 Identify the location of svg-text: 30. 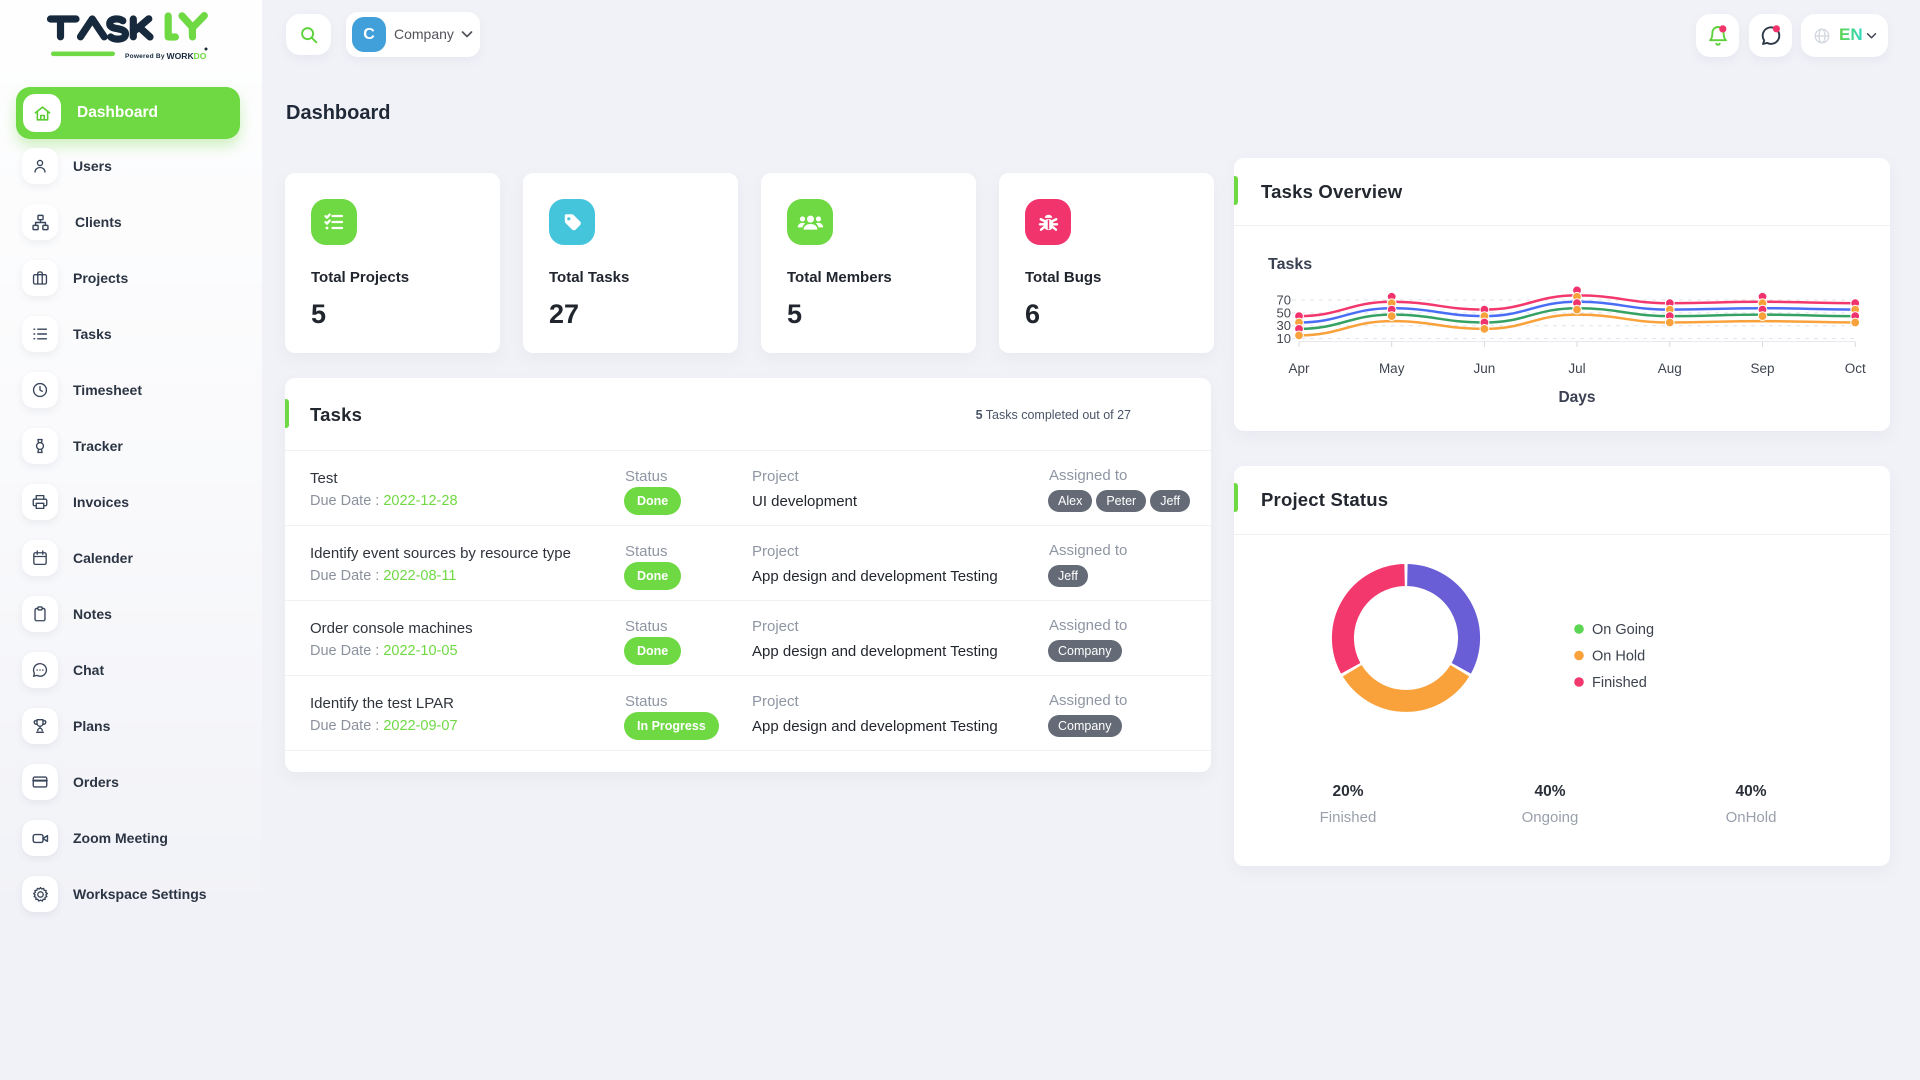
(1284, 325).